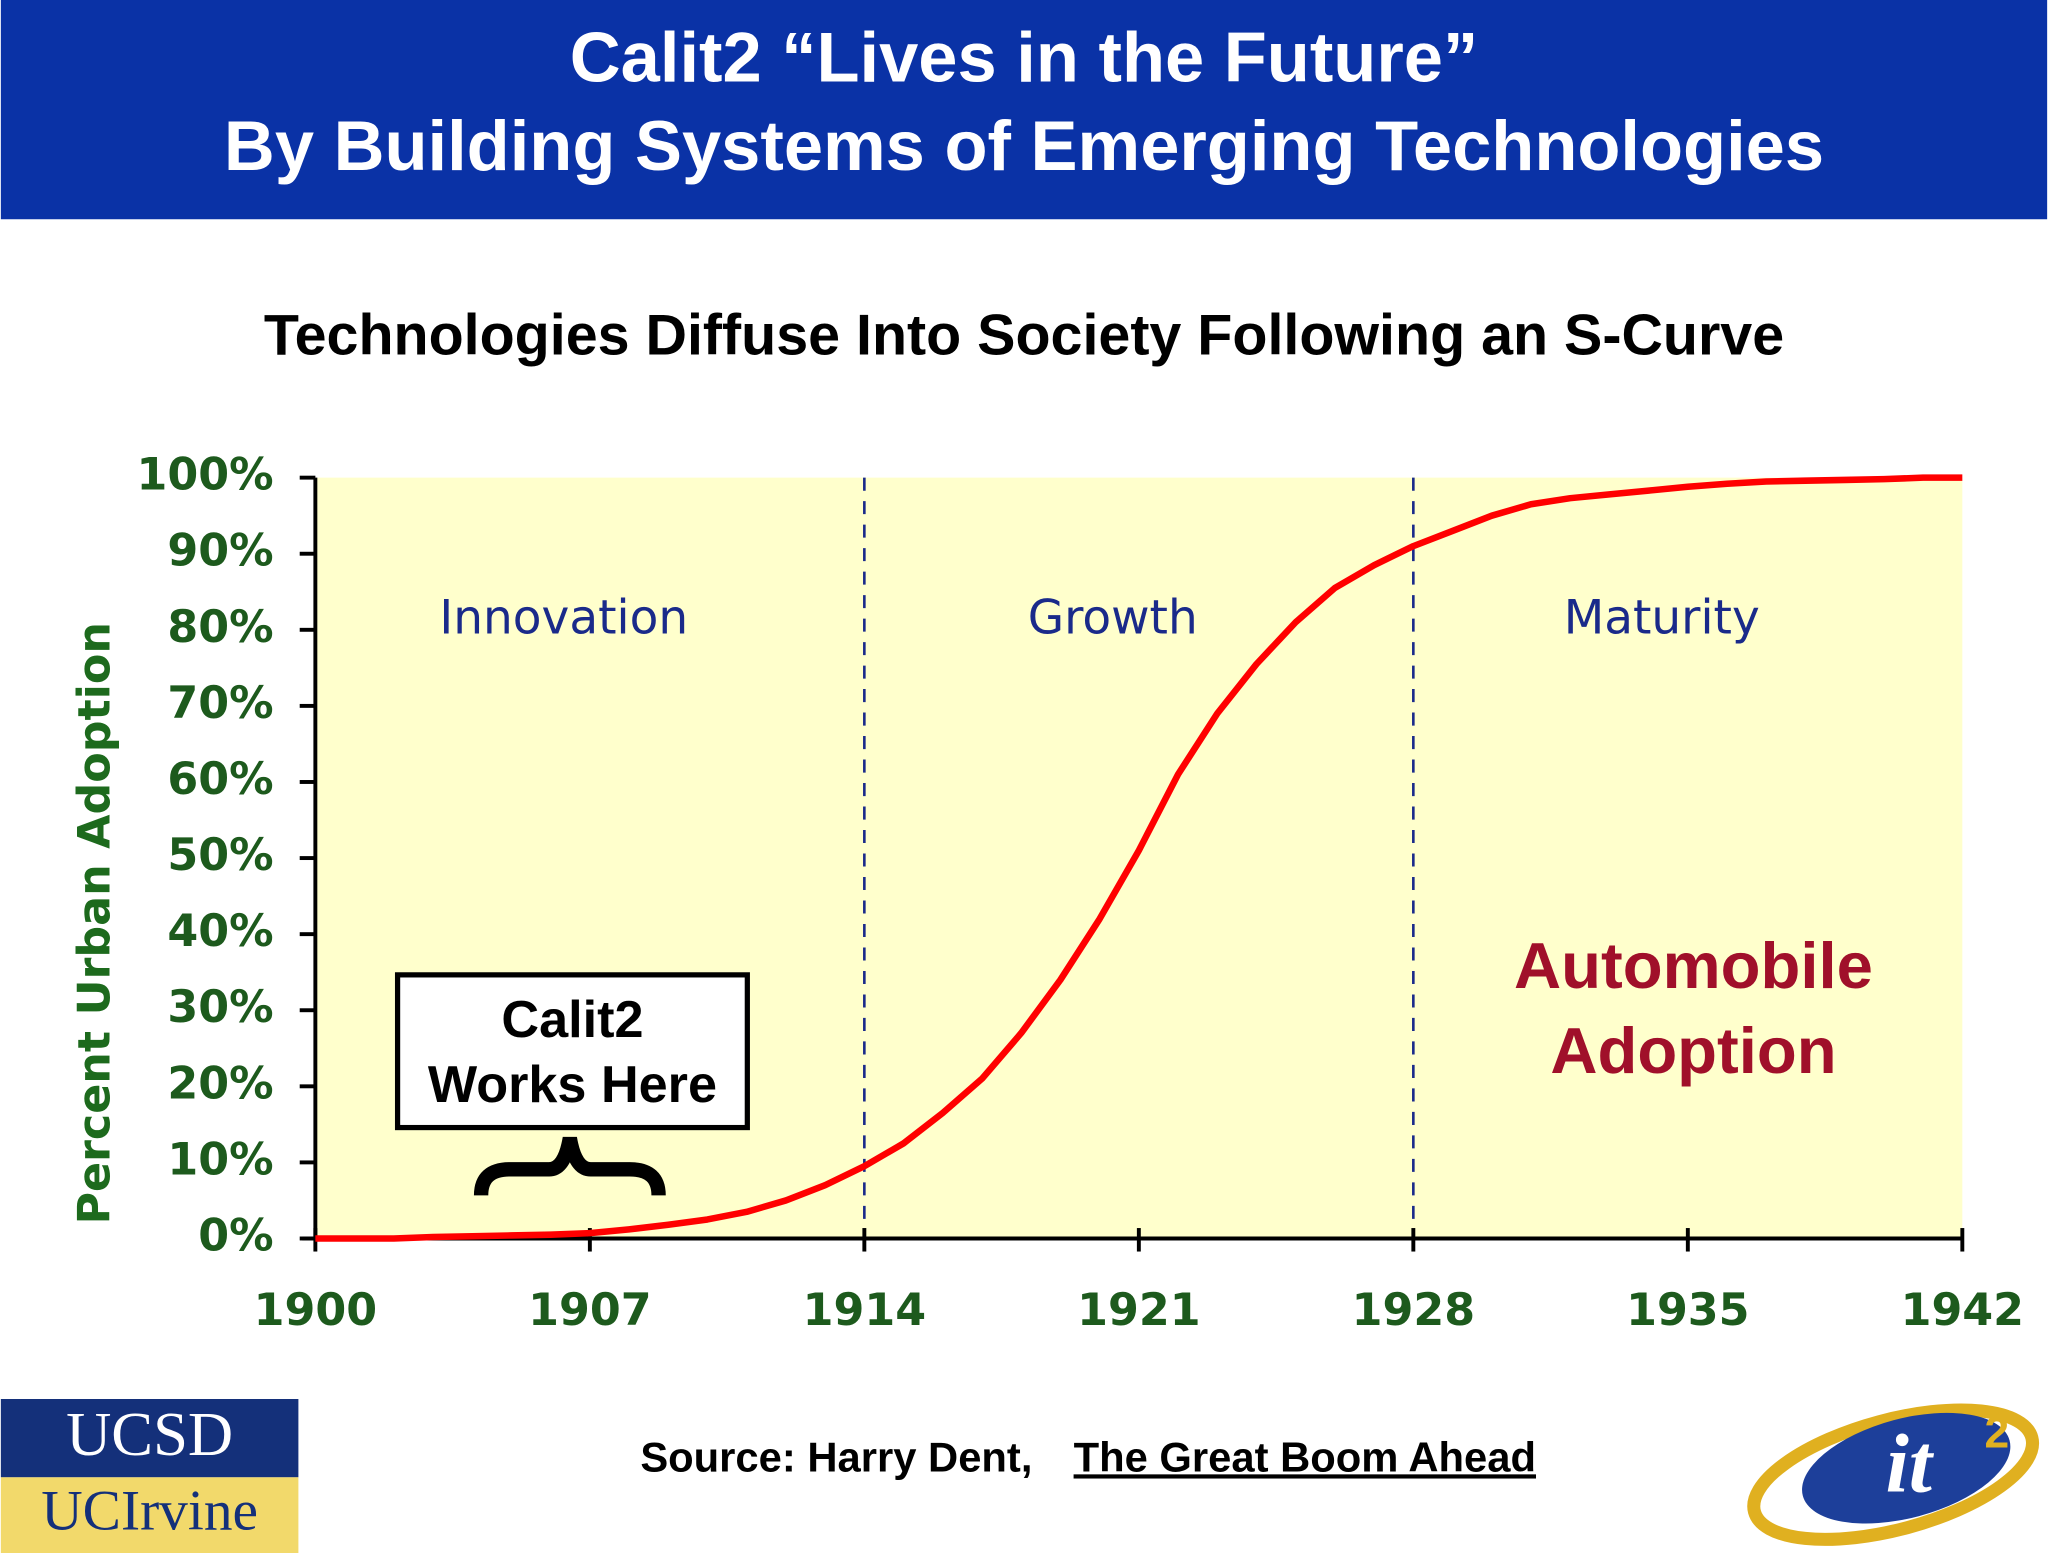 The height and width of the screenshot is (1553, 2048). I want to click on x-tick-label: 1900, so click(315, 1310).